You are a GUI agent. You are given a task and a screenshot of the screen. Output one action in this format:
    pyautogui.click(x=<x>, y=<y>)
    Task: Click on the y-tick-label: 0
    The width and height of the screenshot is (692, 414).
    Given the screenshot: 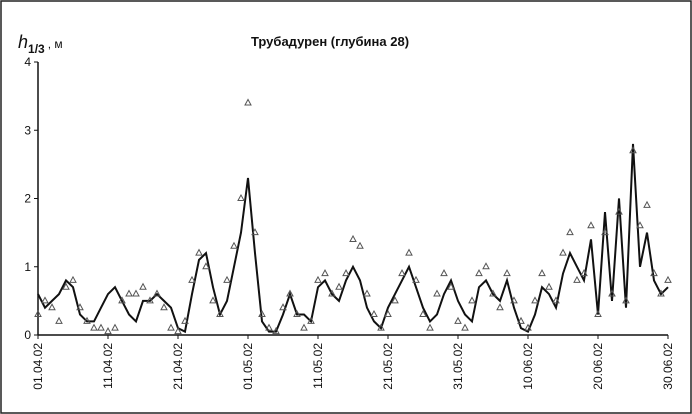 What is the action you would take?
    pyautogui.click(x=27, y=335)
    